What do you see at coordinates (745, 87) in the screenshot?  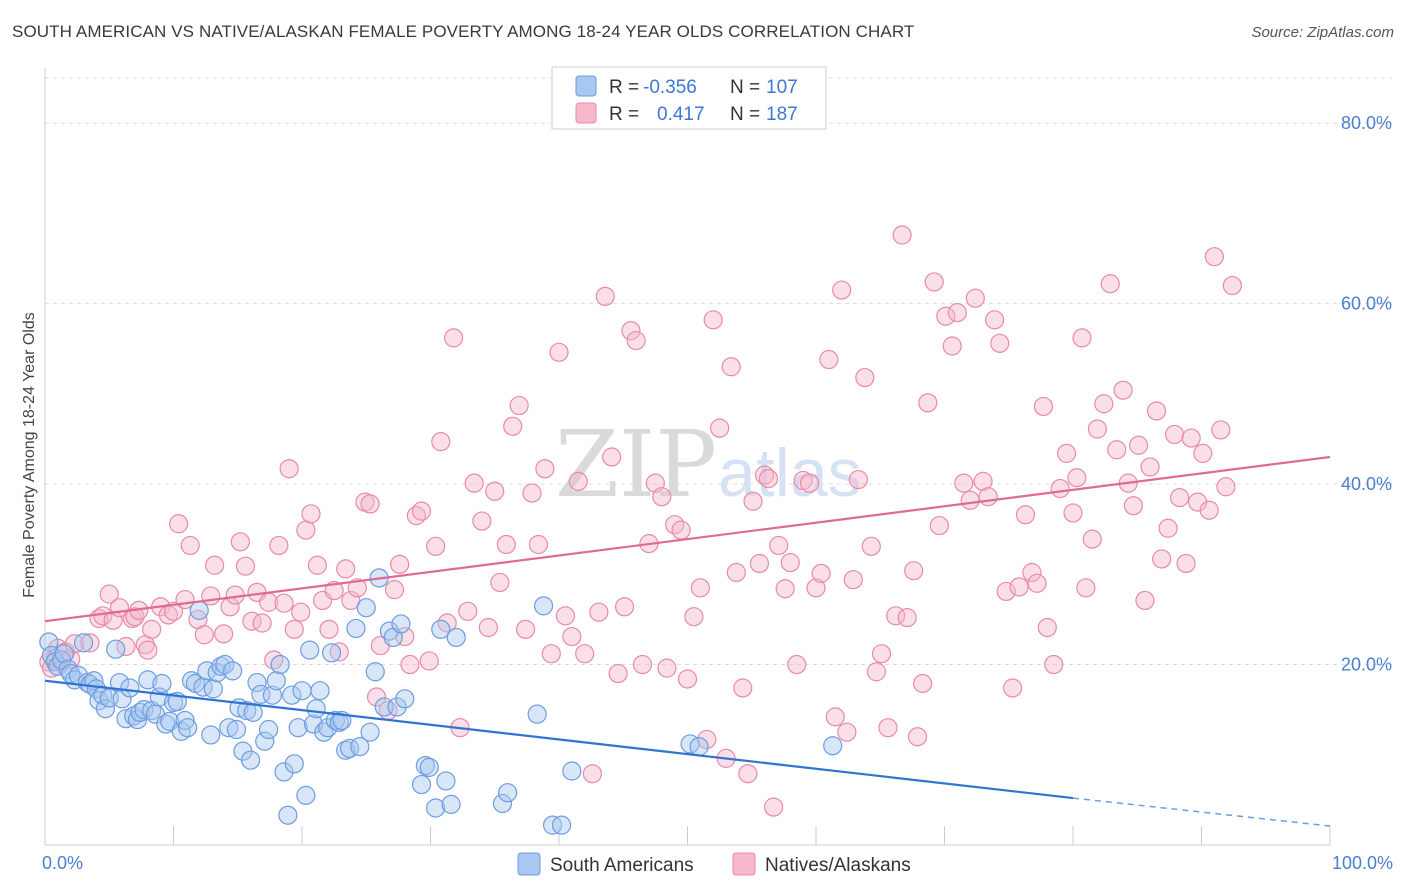 I see `legend-n-label-1: N =` at bounding box center [745, 87].